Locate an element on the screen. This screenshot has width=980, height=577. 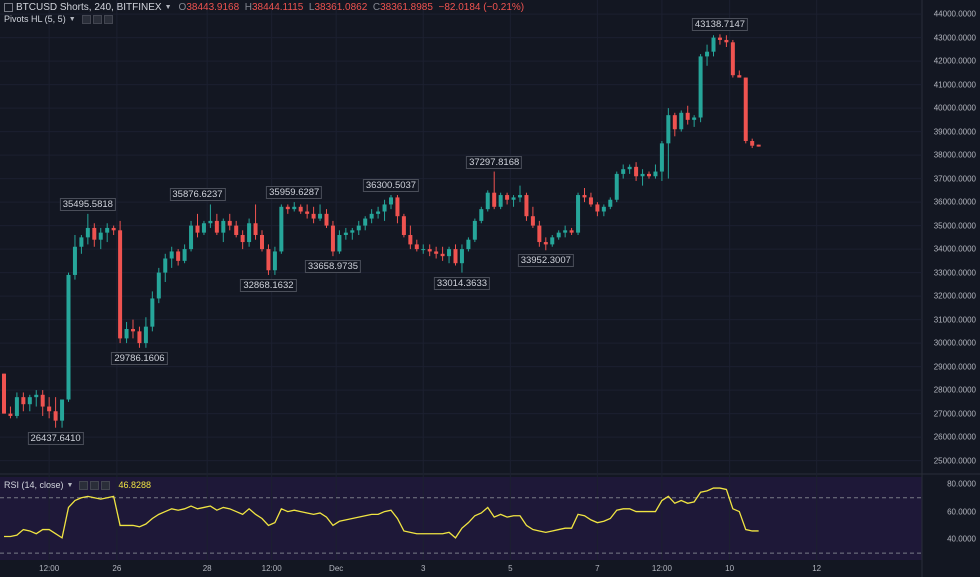
close-value: 38361.8985 is located at coordinates (406, 7).